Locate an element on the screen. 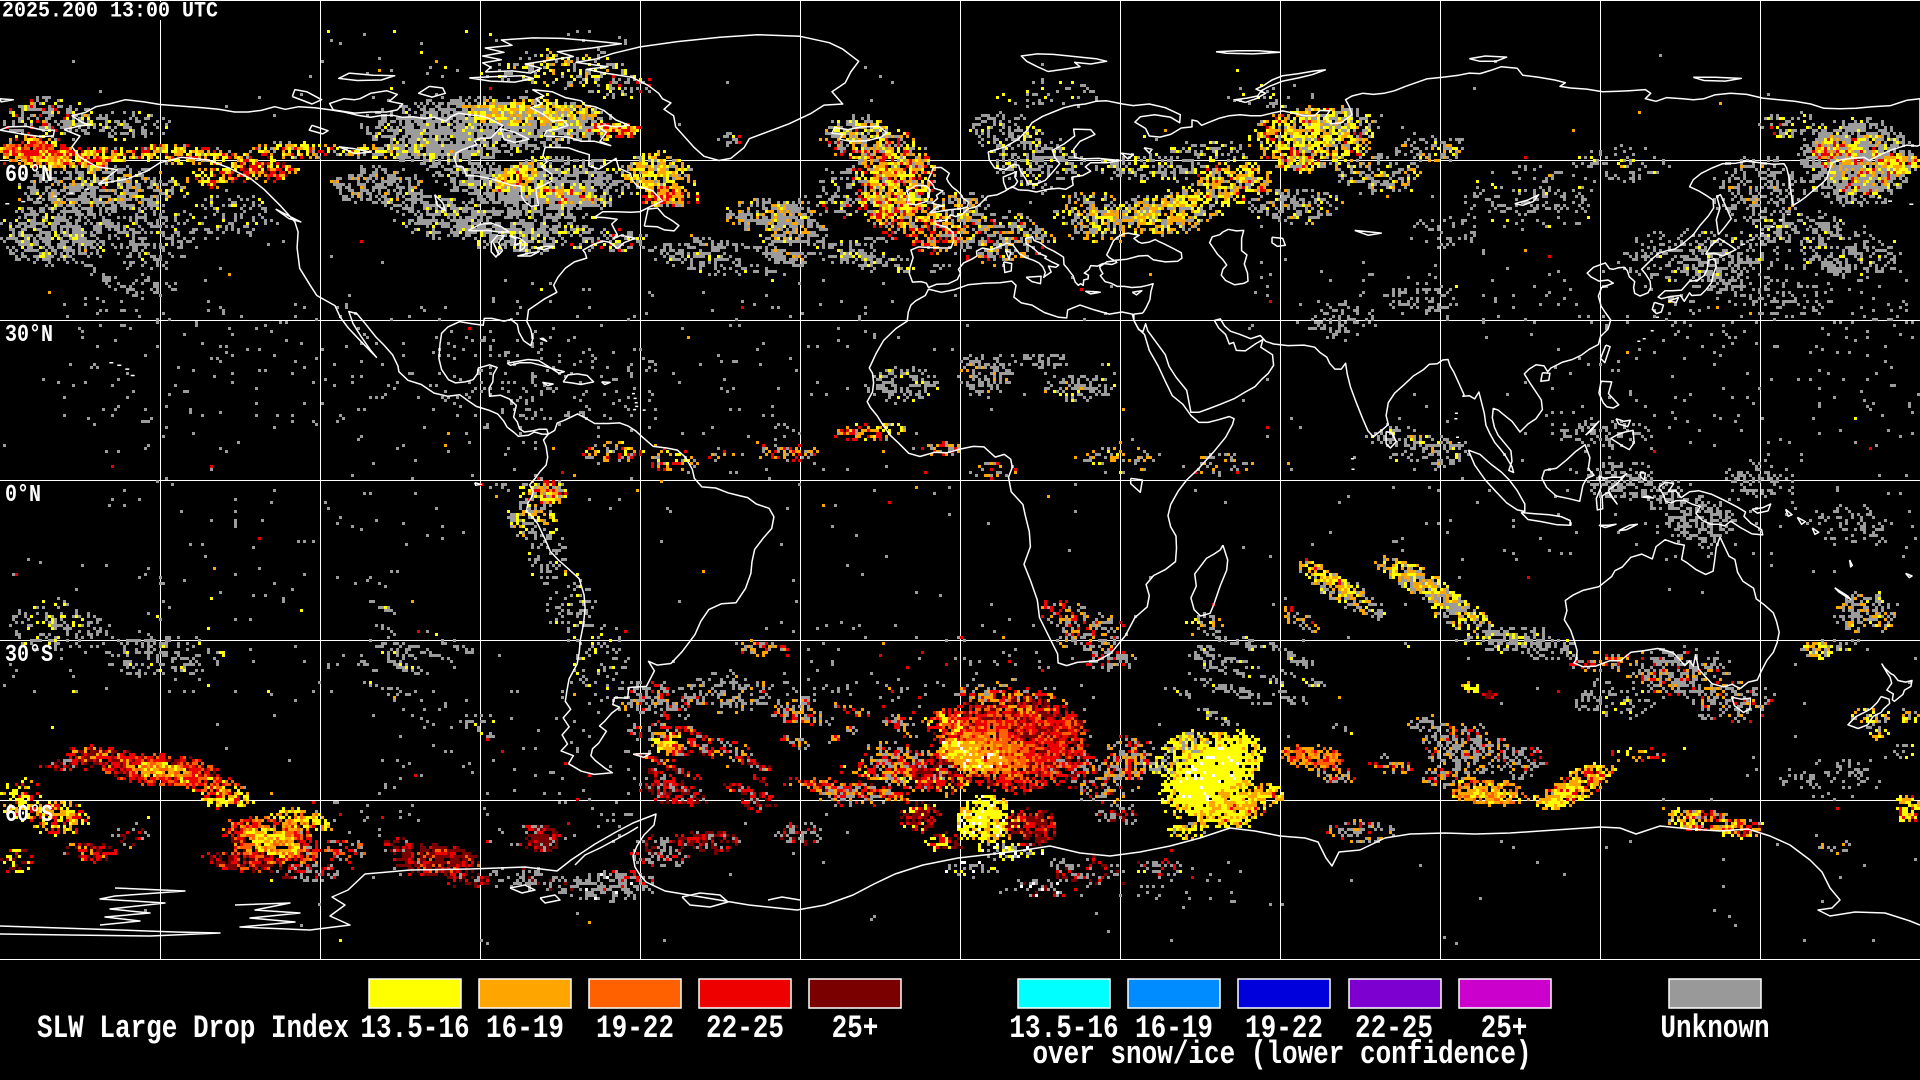 The image size is (1920, 1080). svg-text: 2025.200 13:00 UTC is located at coordinates (110, 12).